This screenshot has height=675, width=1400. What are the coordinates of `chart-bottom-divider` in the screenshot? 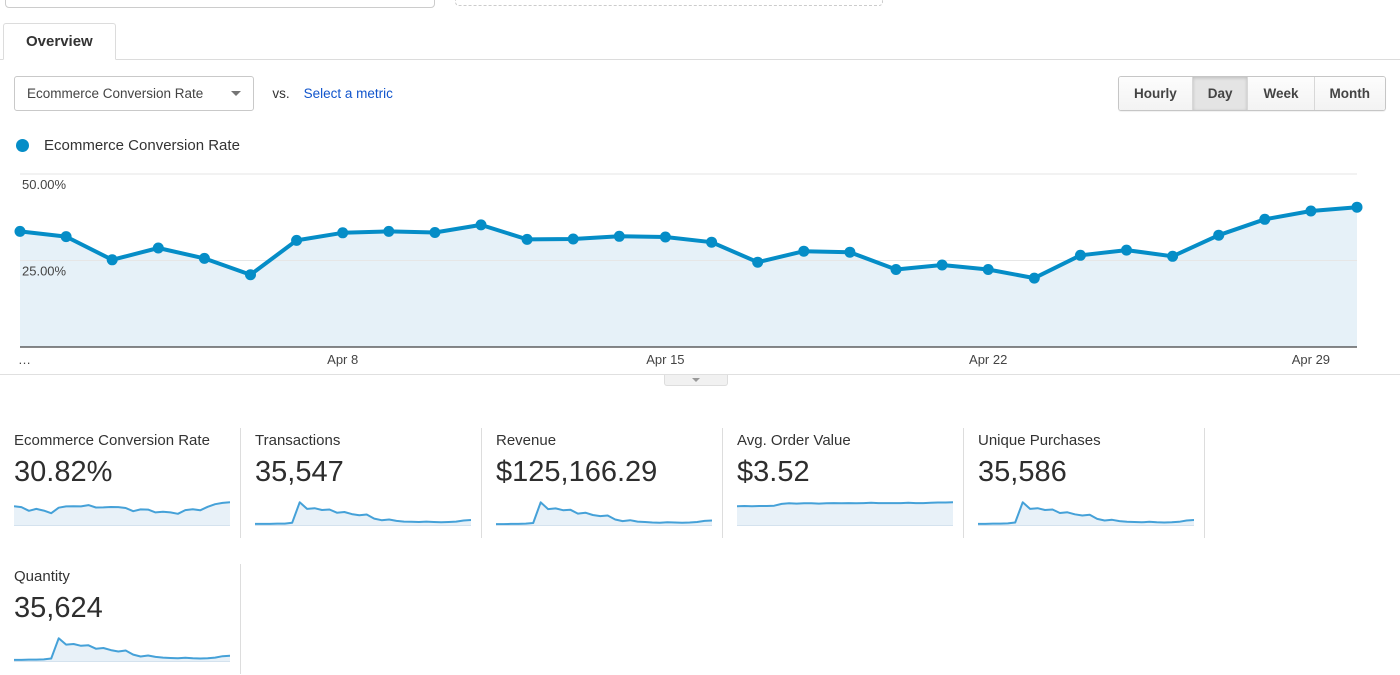 It's located at (700, 374).